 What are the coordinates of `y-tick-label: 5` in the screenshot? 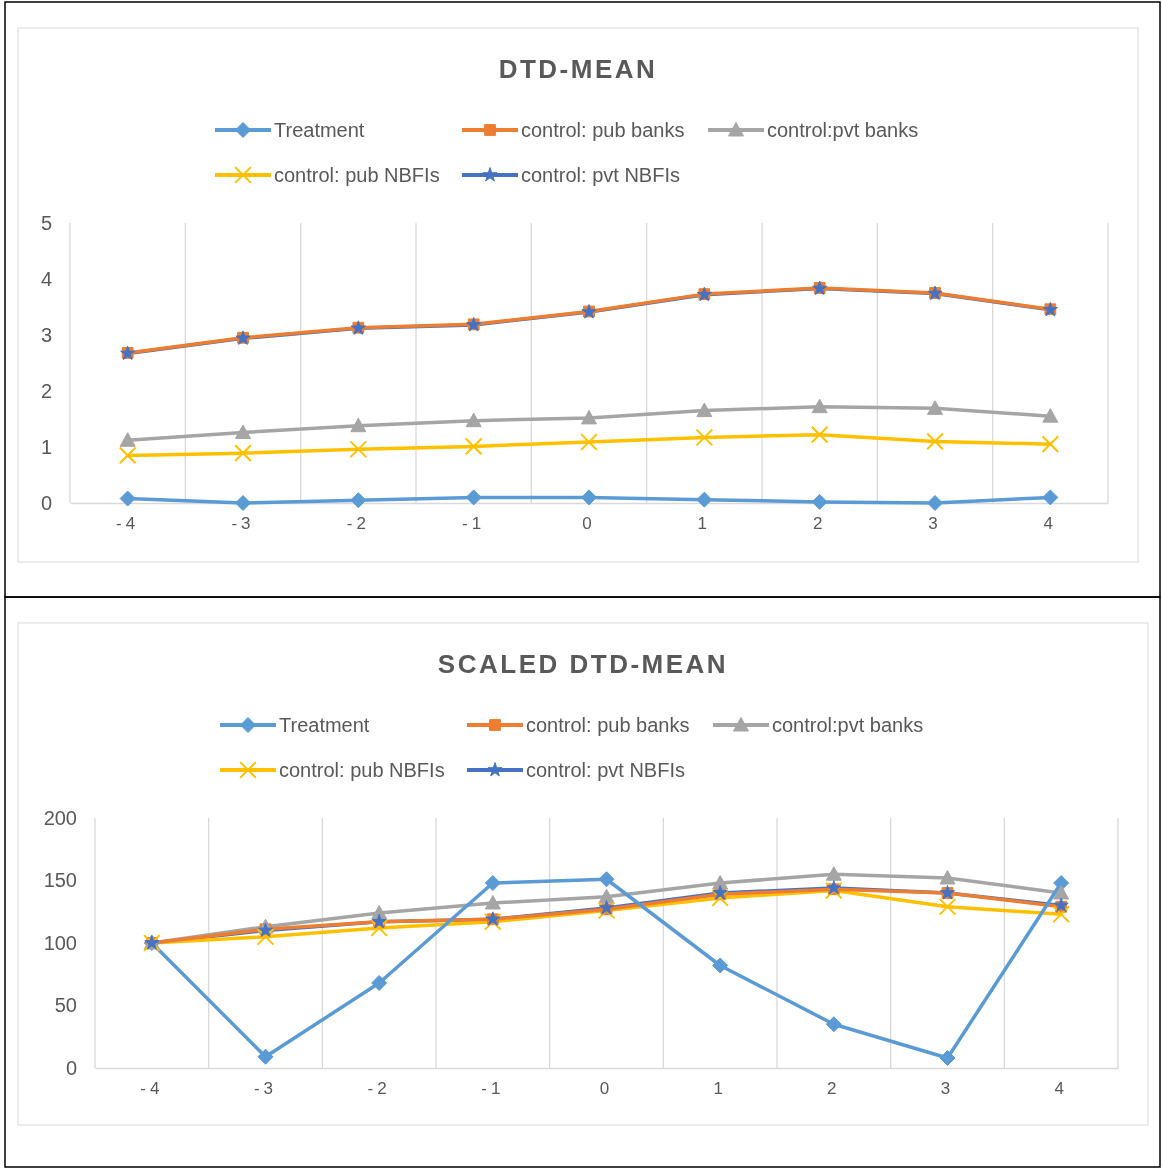 It's located at (46, 222).